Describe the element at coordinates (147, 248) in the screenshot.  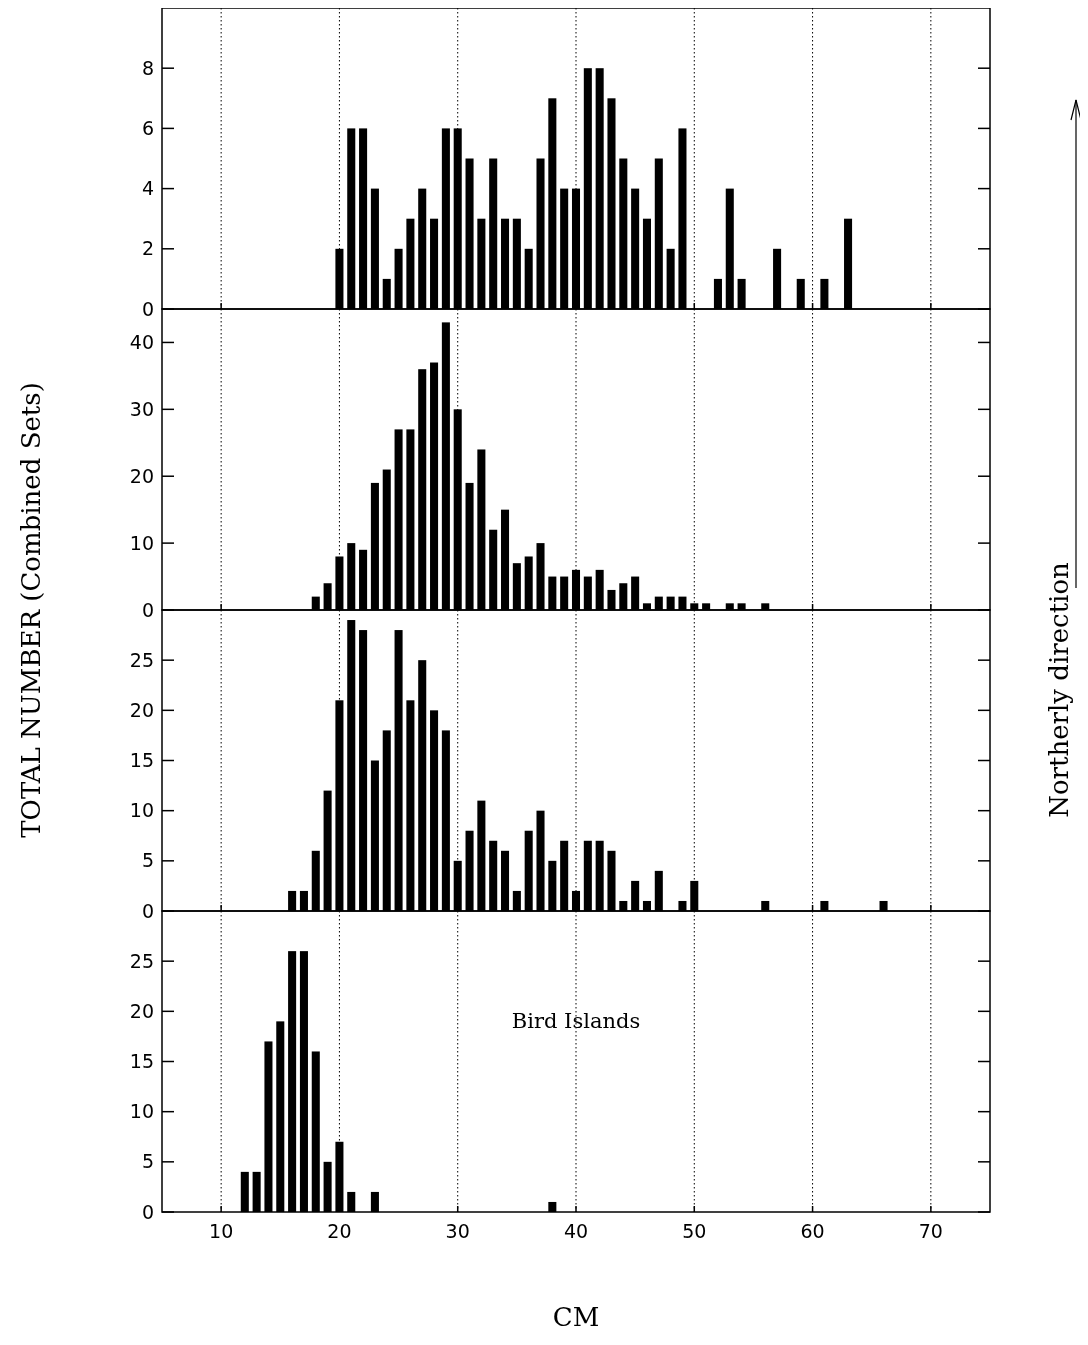
I see `y-tick-label: 2` at that location.